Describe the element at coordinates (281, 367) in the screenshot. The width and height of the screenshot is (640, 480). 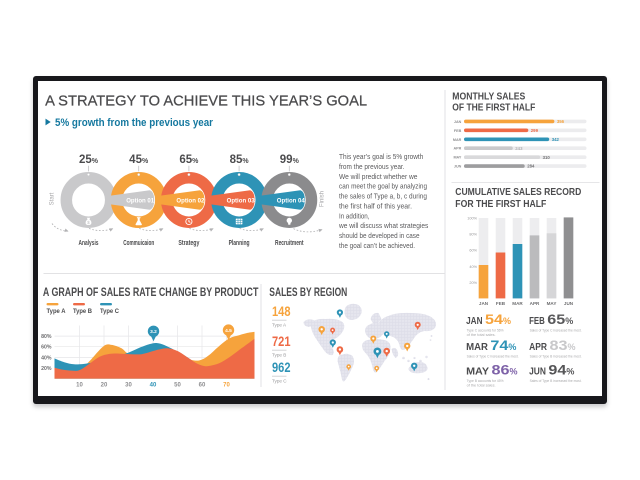
I see `svg-text: 962` at that location.